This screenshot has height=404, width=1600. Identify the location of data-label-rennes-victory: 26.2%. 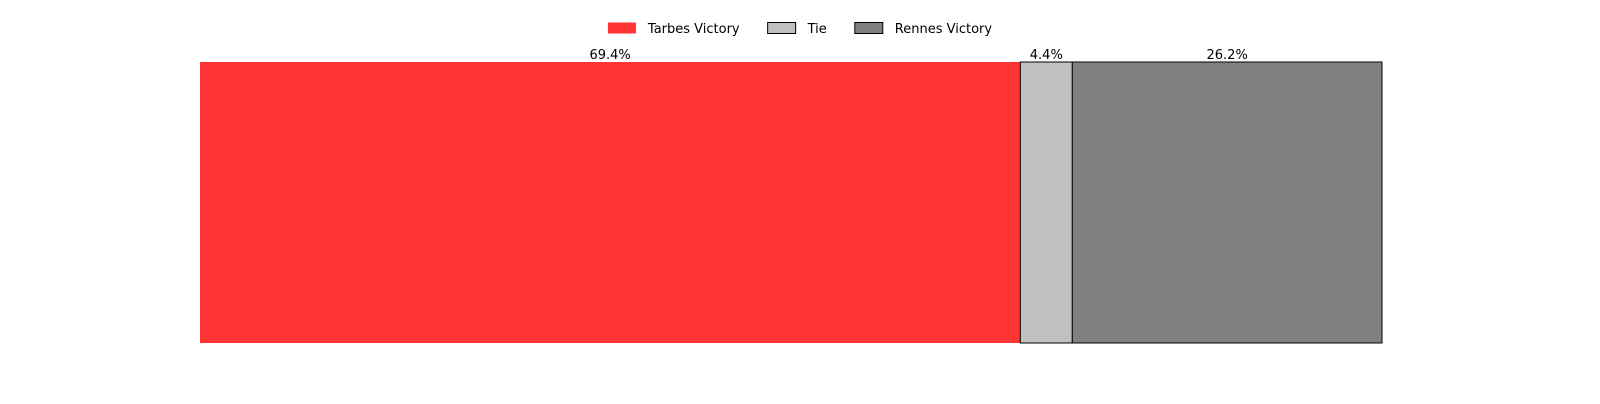
(1227, 55).